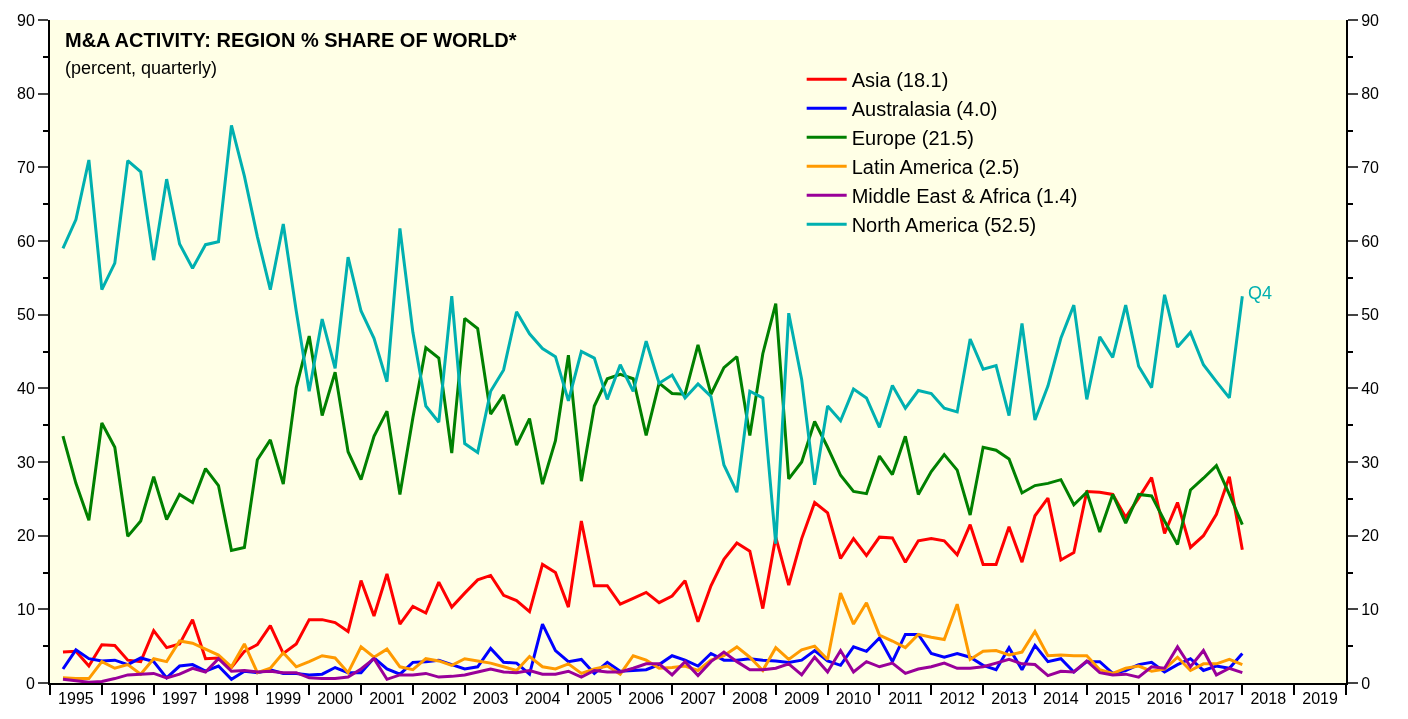  Describe the element at coordinates (1370, 167) in the screenshot. I see `y2-tick-label: 70` at that location.